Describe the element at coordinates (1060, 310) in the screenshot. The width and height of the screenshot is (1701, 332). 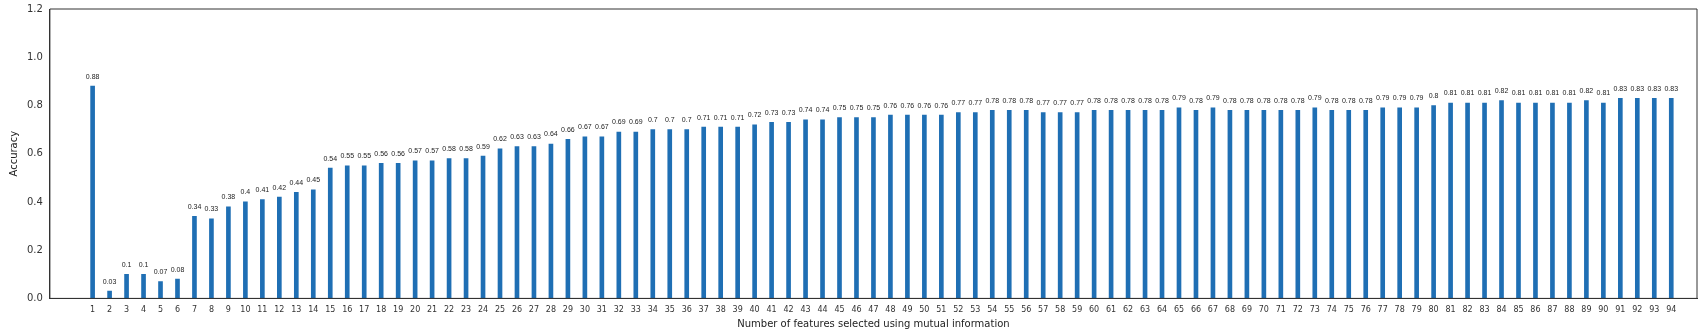
I see `x-tick-label: 58` at that location.